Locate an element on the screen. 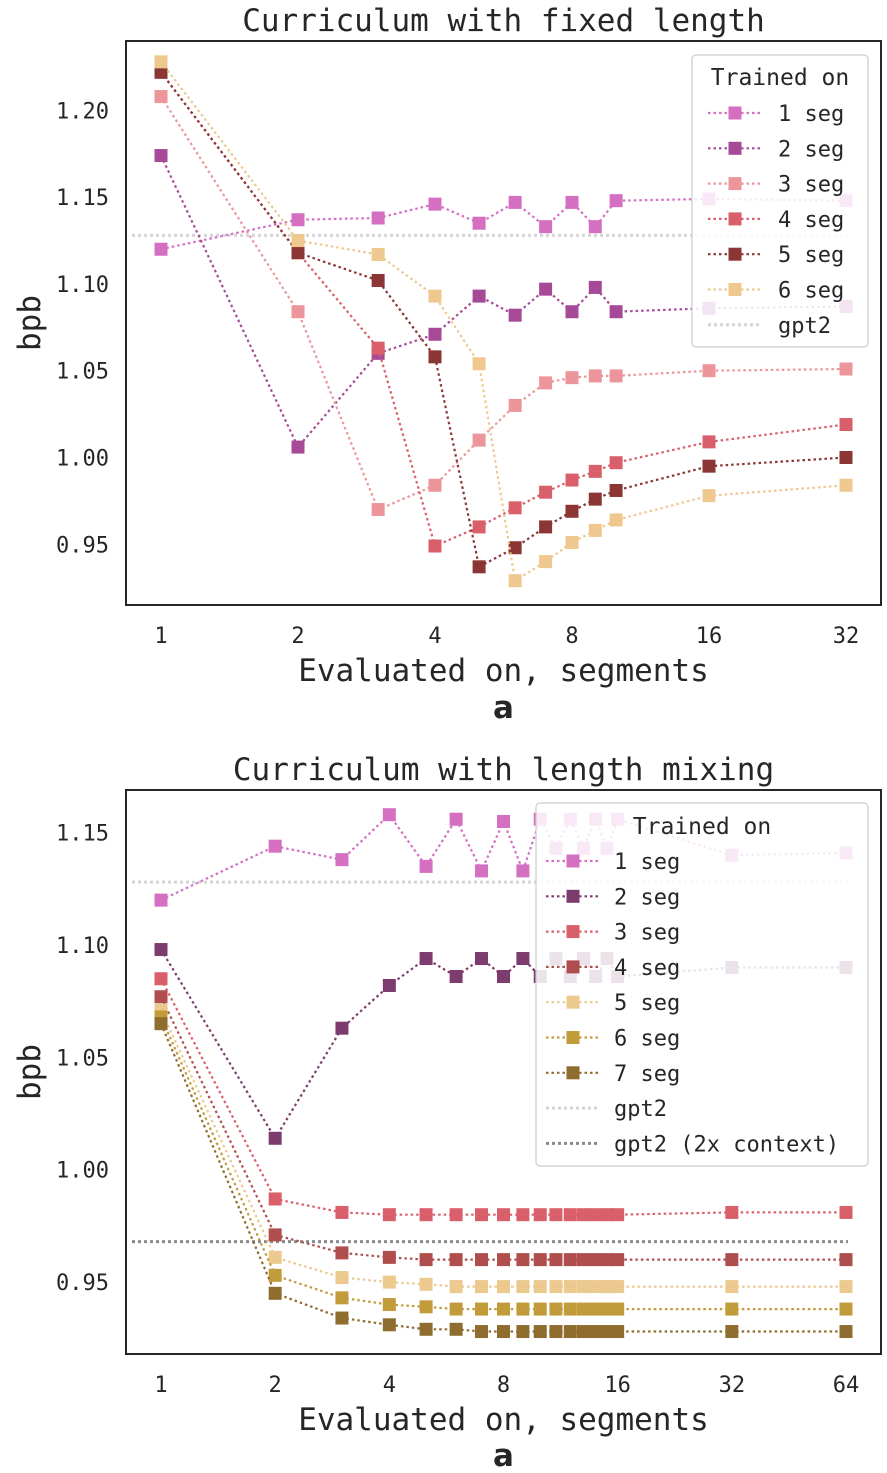  legend-label-4-seg: 4 seg is located at coordinates (811, 220).